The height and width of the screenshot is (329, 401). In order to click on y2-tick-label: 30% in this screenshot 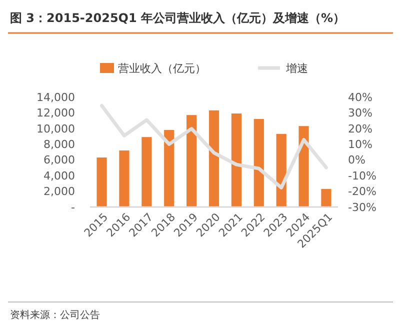, I will do `click(360, 113)`.